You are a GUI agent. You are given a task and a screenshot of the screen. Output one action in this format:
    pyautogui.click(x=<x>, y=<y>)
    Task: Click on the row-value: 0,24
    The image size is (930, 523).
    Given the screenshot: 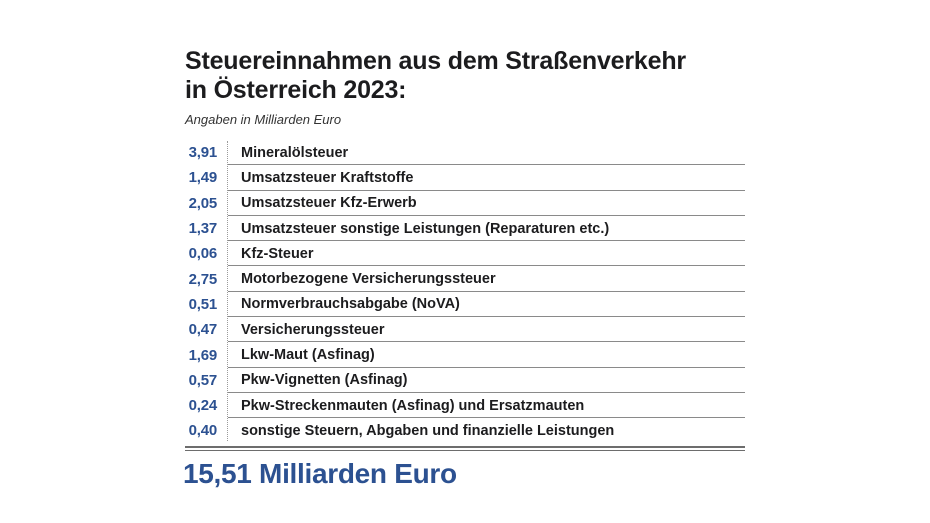 What is the action you would take?
    pyautogui.click(x=203, y=406)
    